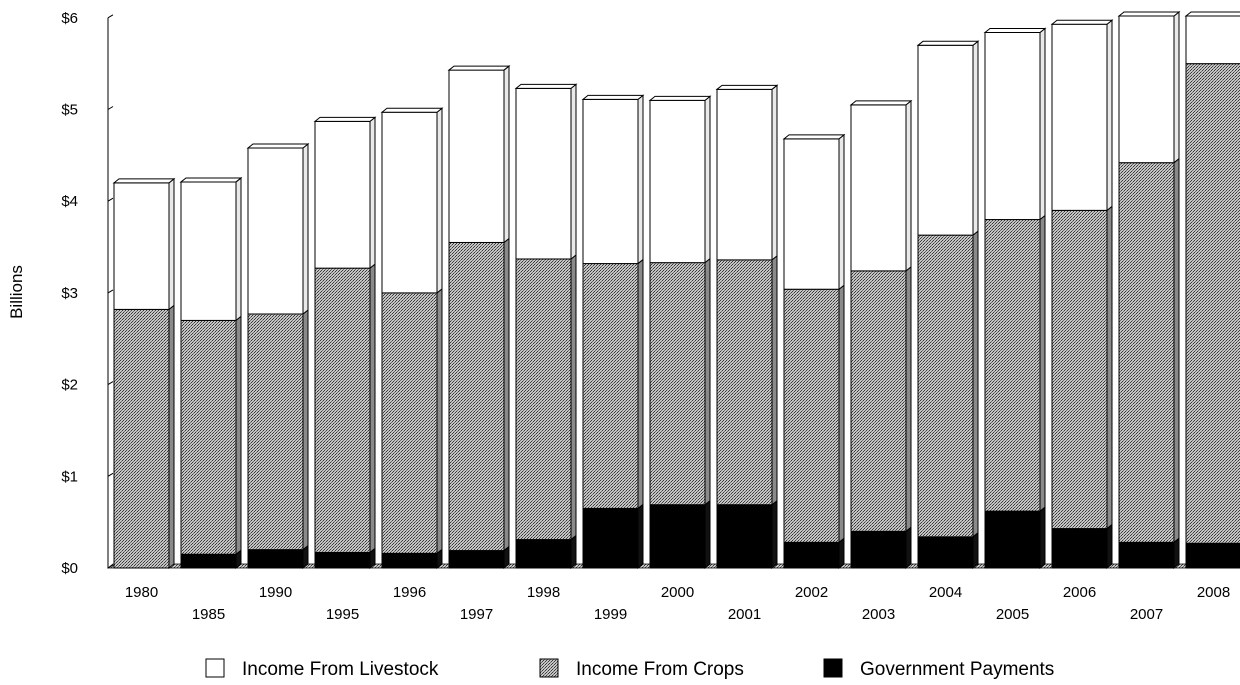 The width and height of the screenshot is (1240, 685). I want to click on legend-entry: Income From Crops, so click(641, 669).